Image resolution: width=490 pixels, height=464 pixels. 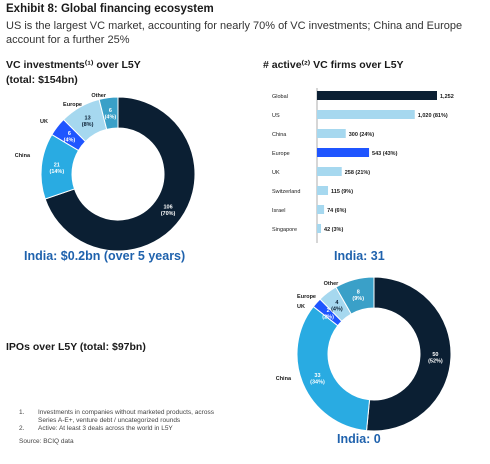 I want to click on bar-value-label-israel: 74 (6%), so click(x=336, y=211).